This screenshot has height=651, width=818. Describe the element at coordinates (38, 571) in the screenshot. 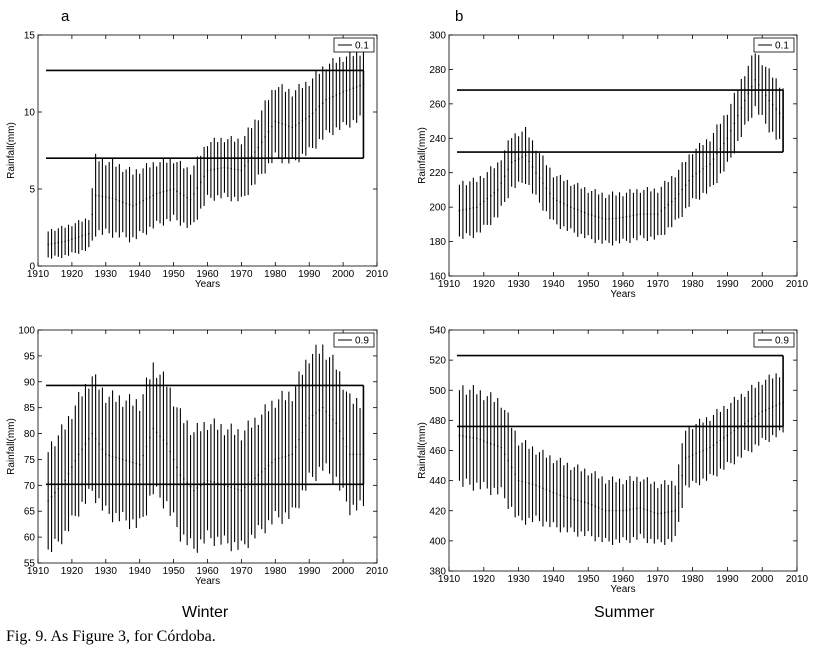

I see `x-tick-label: 1910` at that location.